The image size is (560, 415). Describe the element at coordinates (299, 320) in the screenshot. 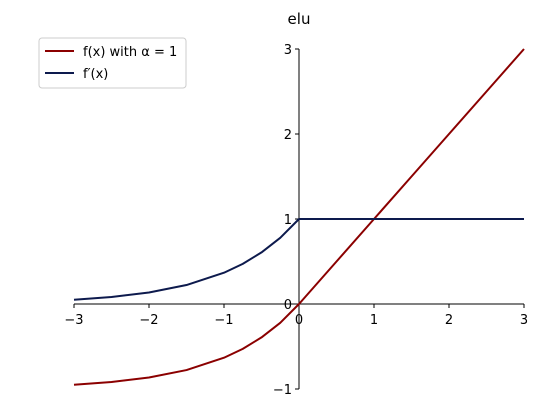

I see `x-tick-label: 0` at that location.